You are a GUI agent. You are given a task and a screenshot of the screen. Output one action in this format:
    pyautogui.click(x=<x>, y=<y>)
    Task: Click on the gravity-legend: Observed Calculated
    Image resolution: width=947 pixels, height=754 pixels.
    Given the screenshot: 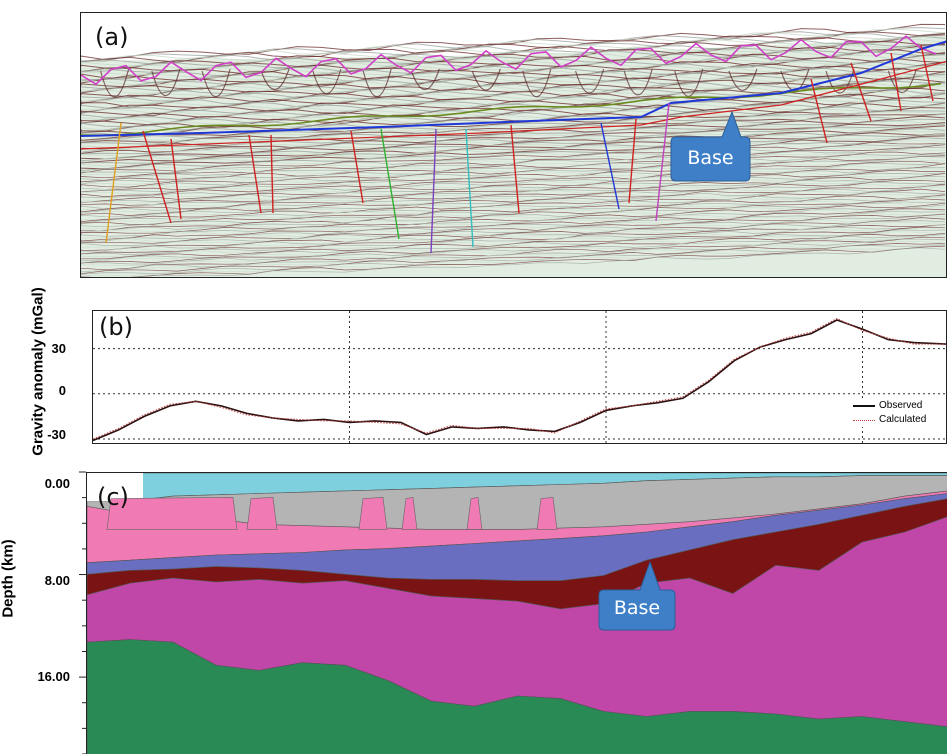 What is the action you would take?
    pyautogui.click(x=890, y=413)
    